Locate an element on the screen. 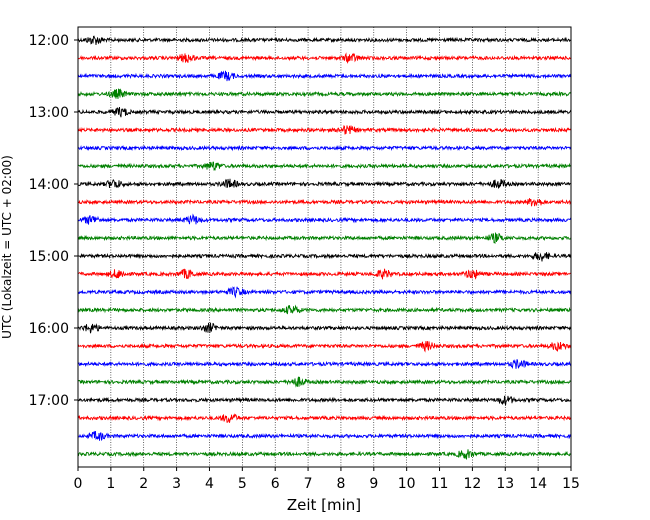 This screenshot has height=520, width=650. y-tick-label-1600: 16:00 is located at coordinates (49, 329).